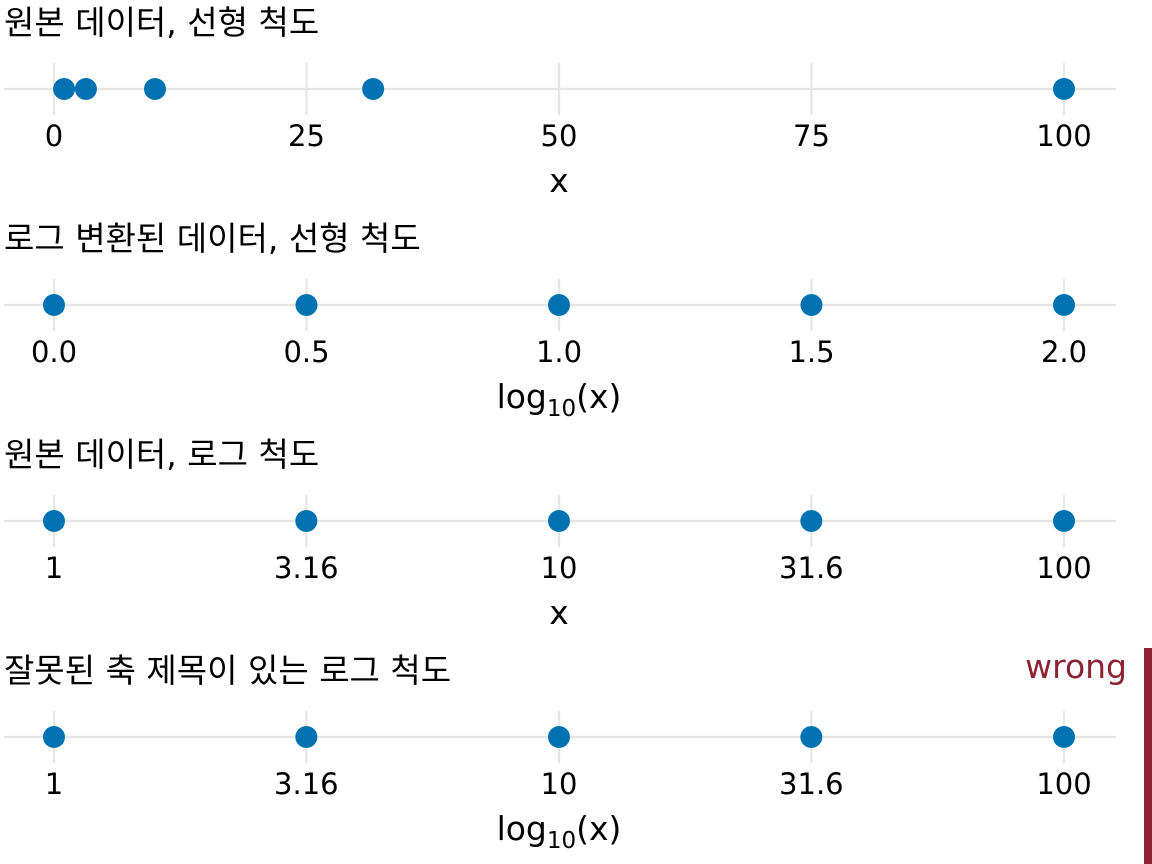 The height and width of the screenshot is (864, 1152). Describe the element at coordinates (1064, 352) in the screenshot. I see `tick-label: 2.0` at that location.